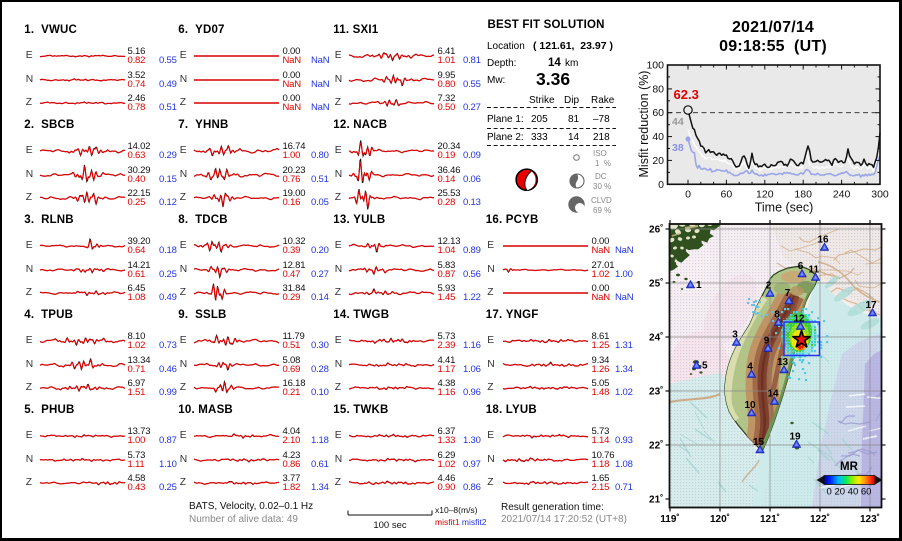 The image size is (902, 541). I want to click on svg-text: 21˚, so click(656, 500).